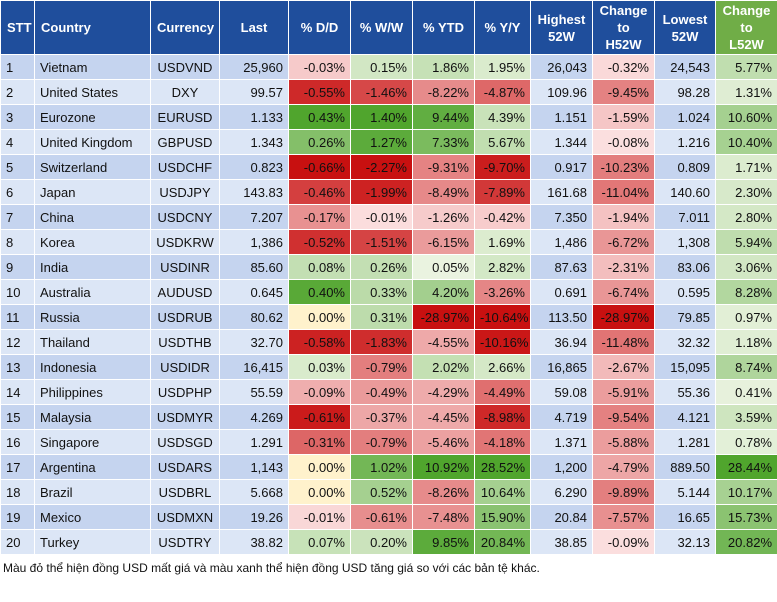 This screenshot has height=602, width=777. Describe the element at coordinates (92, 367) in the screenshot. I see `table-cell: Indonesia` at that location.